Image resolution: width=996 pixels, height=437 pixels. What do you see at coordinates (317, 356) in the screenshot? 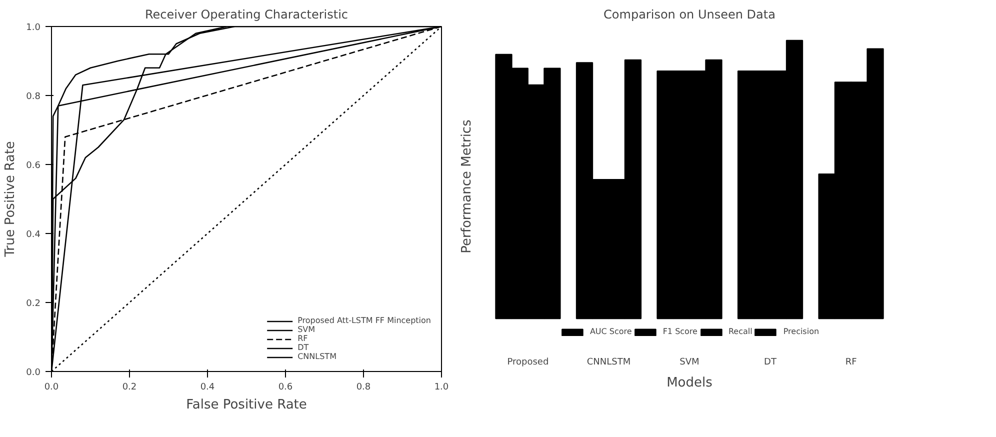
I see `legend-label: CNNLSTM` at bounding box center [317, 356].